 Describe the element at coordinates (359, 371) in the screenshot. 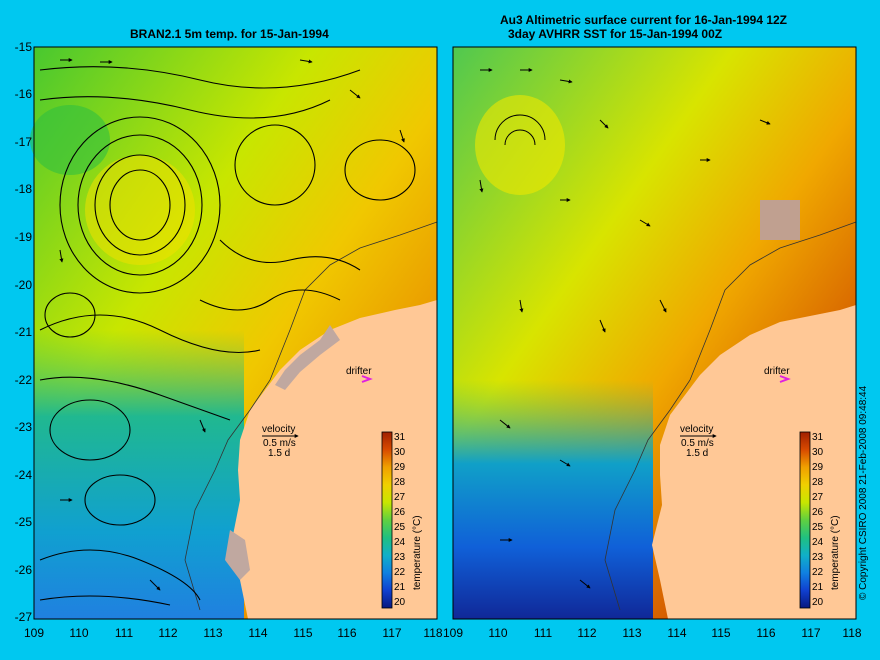

I see `left-drifter-label: drifter` at that location.